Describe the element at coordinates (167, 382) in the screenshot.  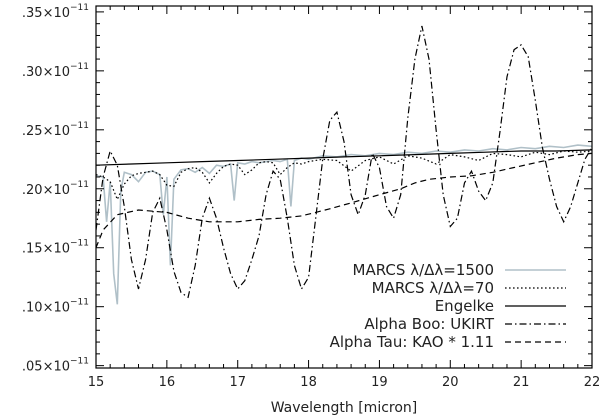
I see `x-tick-label: 16` at that location.